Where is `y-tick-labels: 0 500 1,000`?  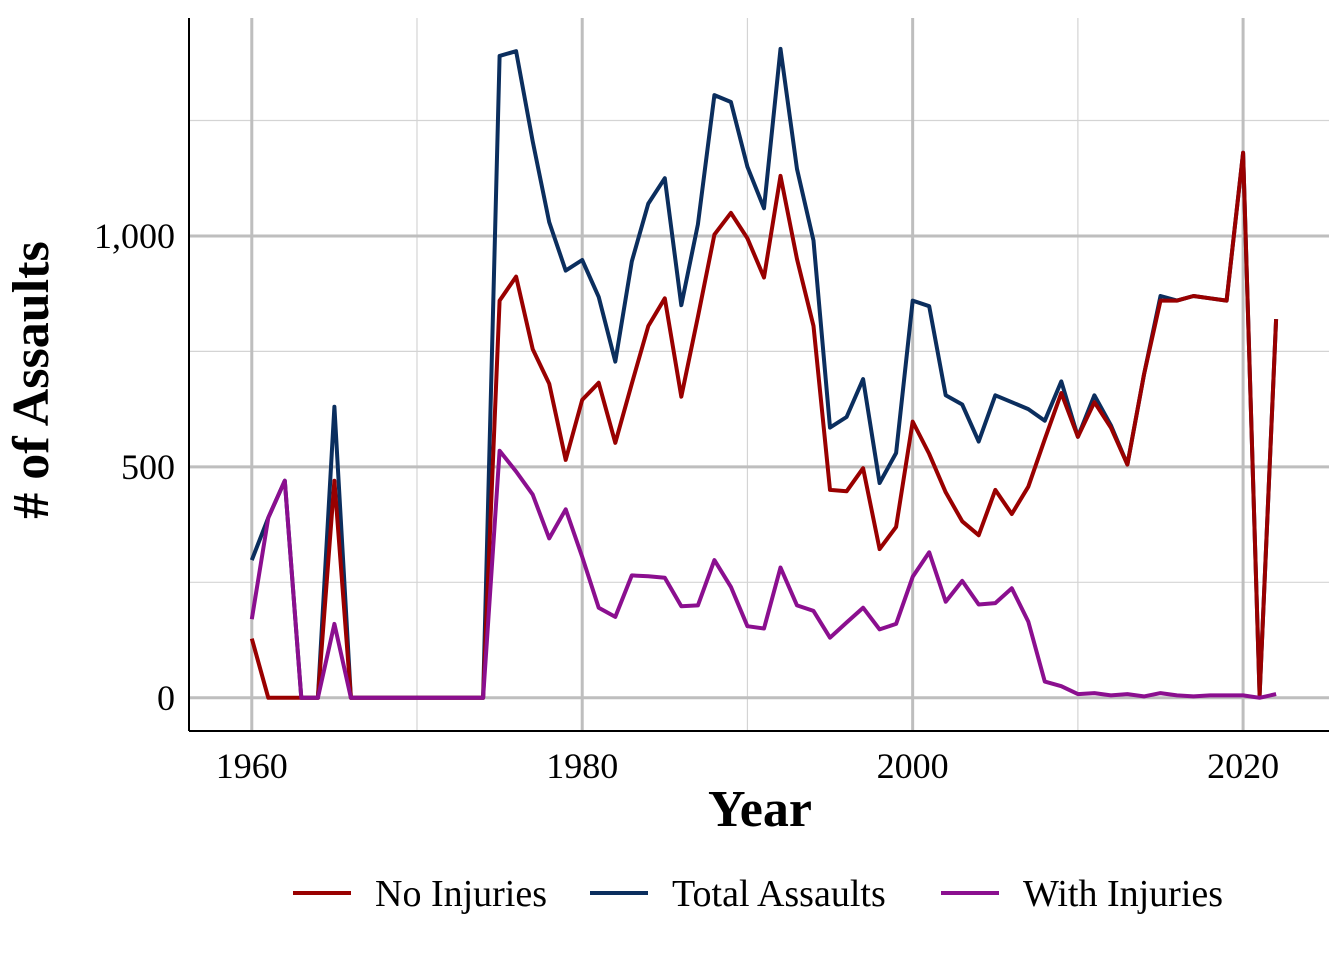 y-tick-labels: 0 500 1,000 is located at coordinates (134, 467).